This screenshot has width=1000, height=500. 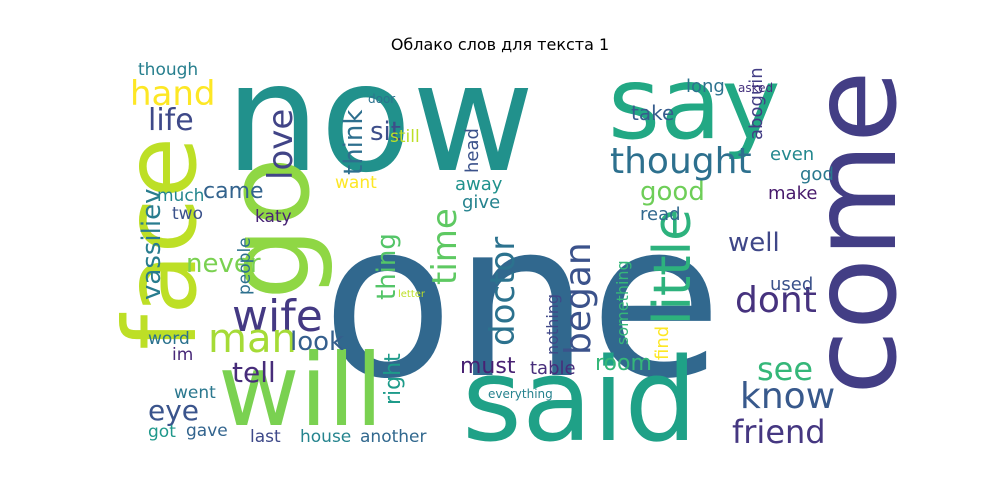 I want to click on word-see: see, so click(x=785, y=369).